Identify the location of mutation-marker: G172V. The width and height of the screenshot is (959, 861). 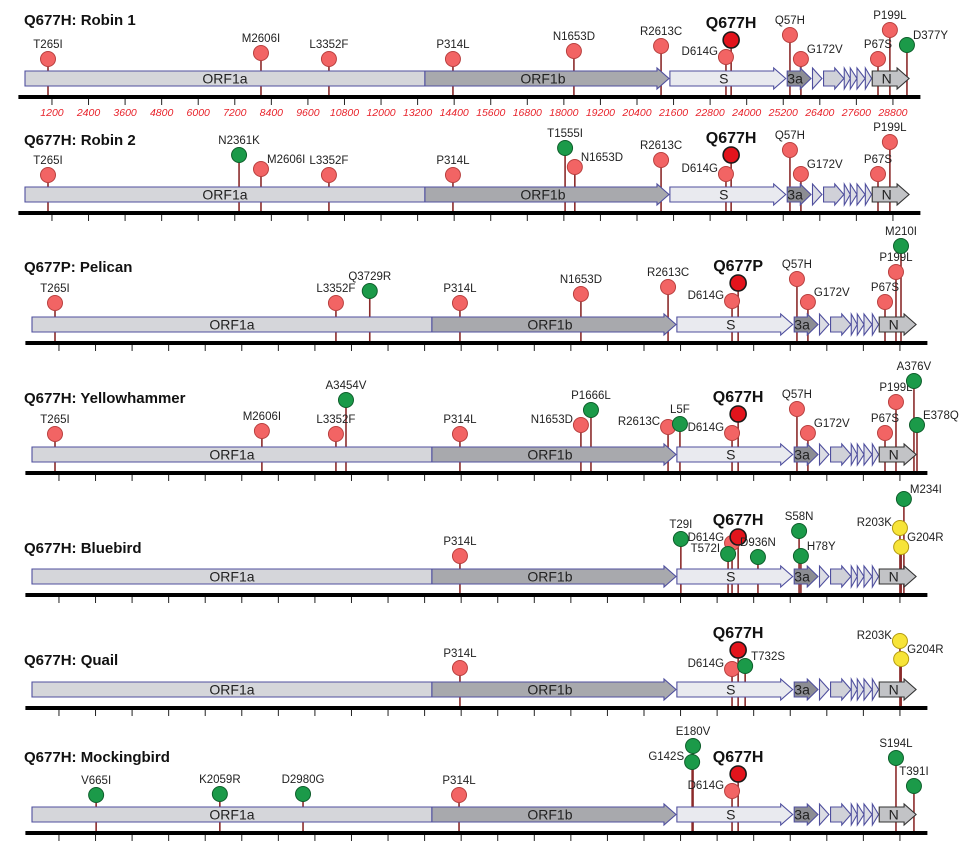
(817, 170).